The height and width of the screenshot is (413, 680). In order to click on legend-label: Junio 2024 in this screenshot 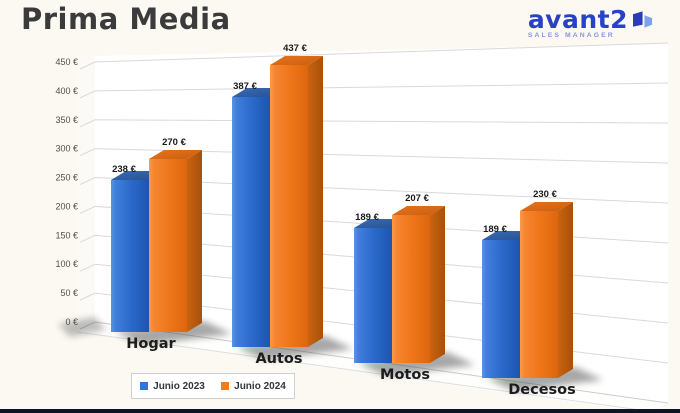, I will do `click(260, 386)`.